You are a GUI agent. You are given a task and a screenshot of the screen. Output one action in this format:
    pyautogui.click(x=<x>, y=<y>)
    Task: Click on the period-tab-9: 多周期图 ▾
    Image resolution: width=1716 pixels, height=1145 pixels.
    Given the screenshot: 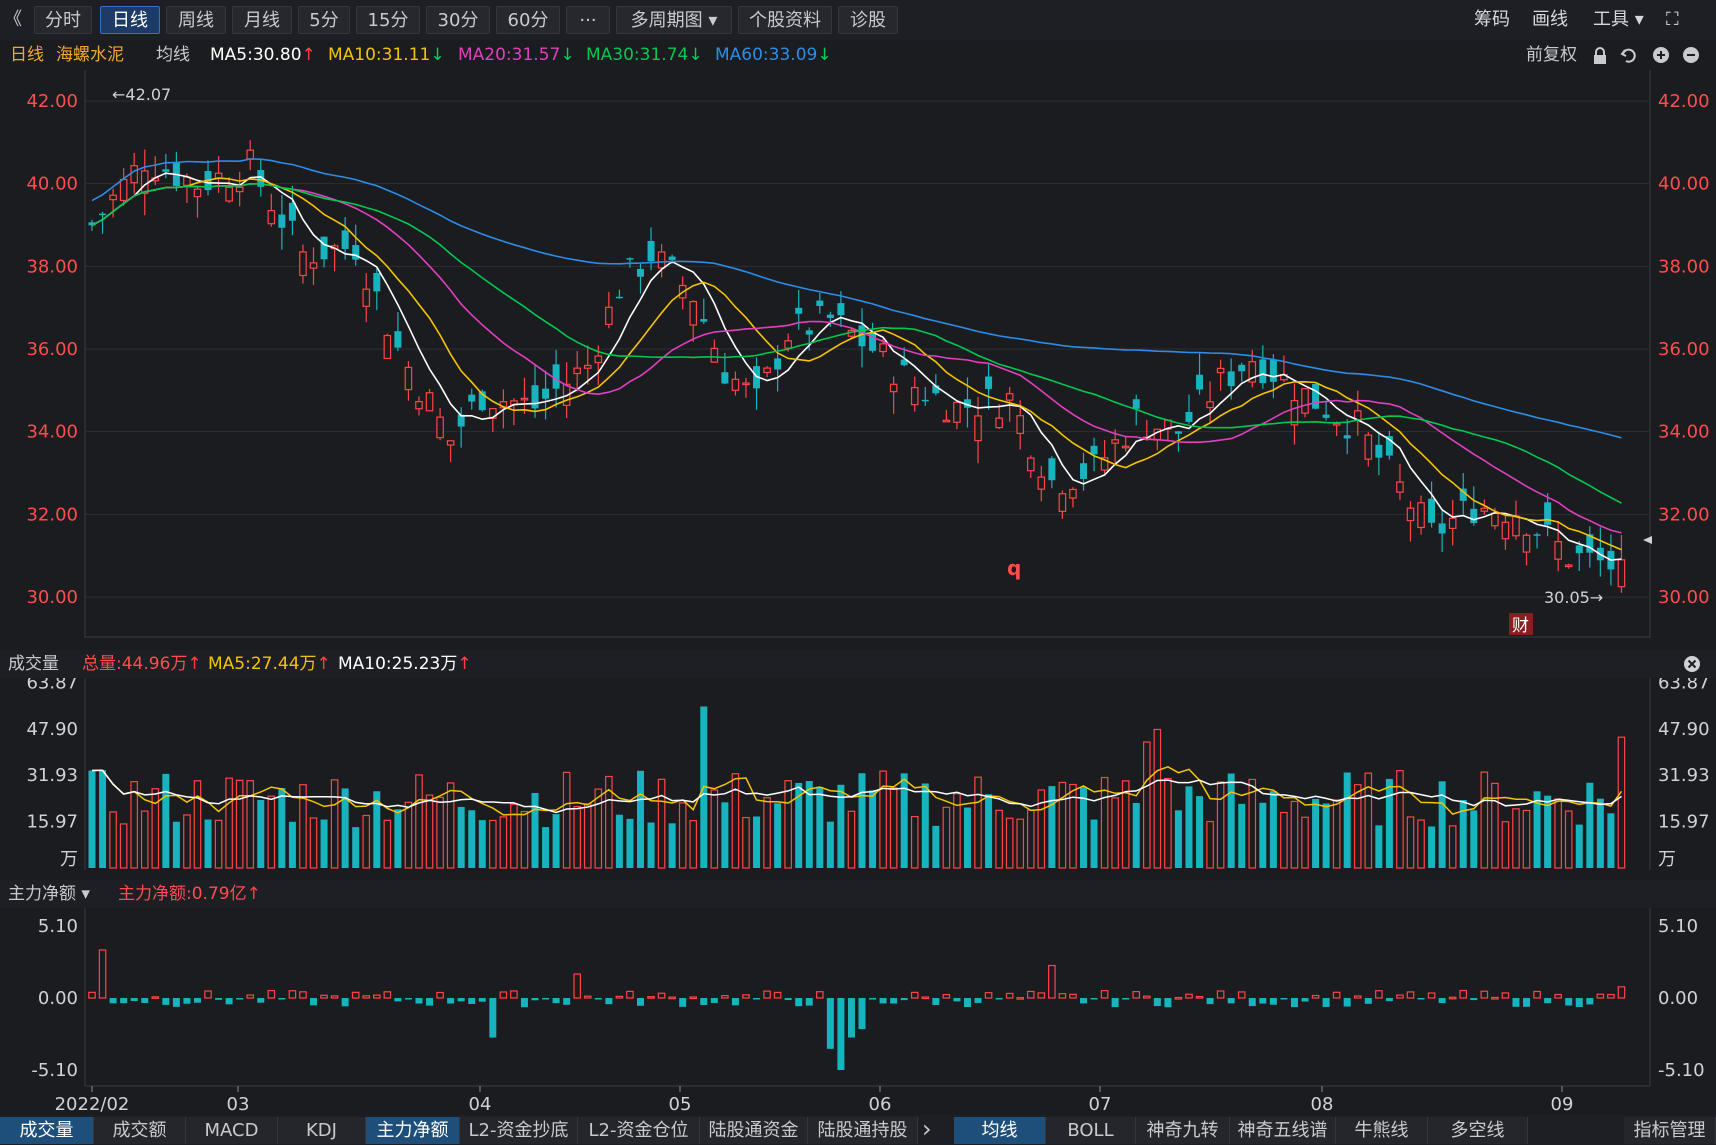 What is the action you would take?
    pyautogui.click(x=674, y=20)
    